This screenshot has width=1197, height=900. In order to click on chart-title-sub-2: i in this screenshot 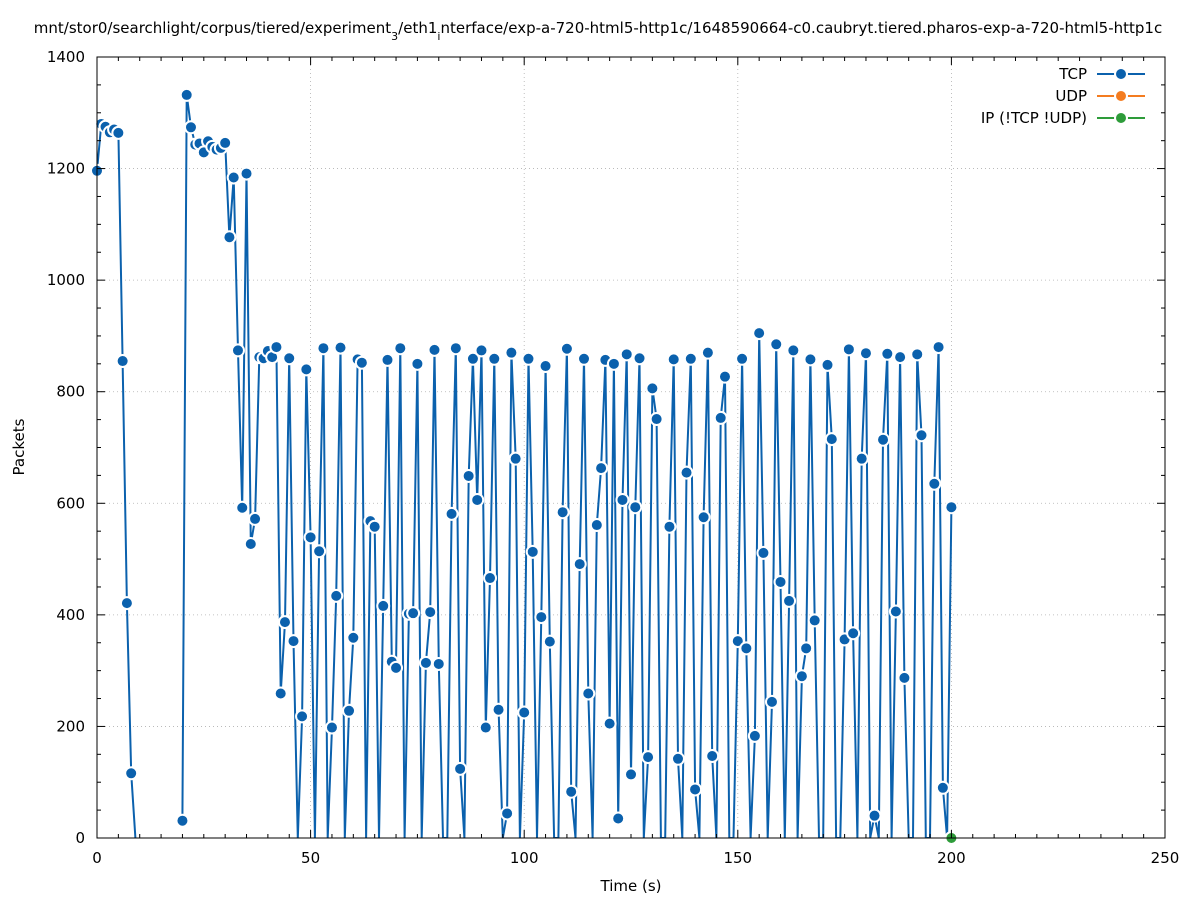, I will do `click(438, 36)`.